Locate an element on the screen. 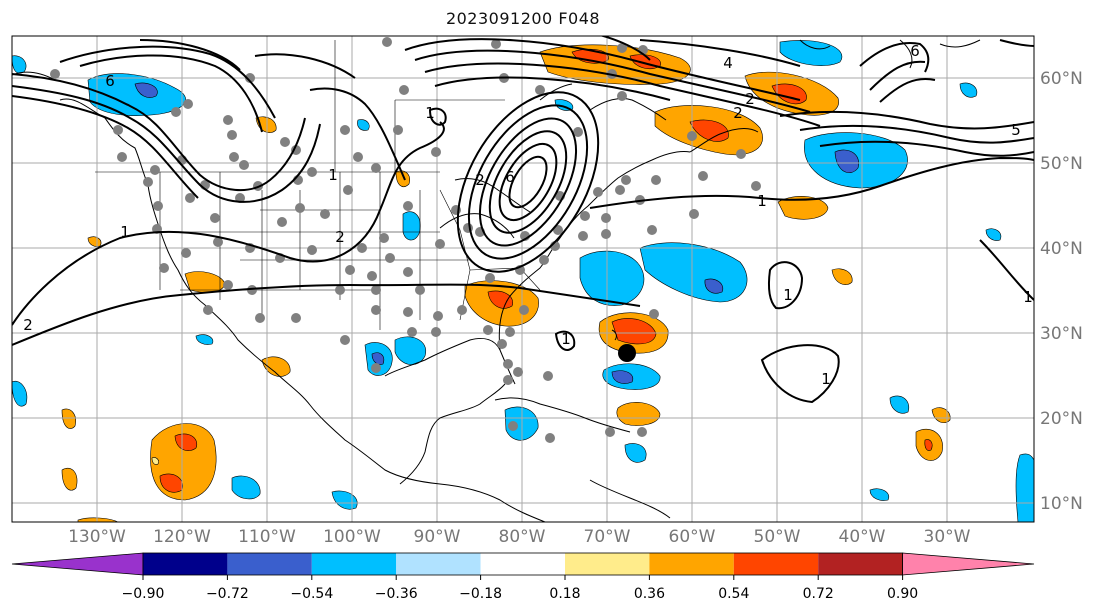 This screenshot has width=1102, height=613. colorbar-tick-label: 0.54 is located at coordinates (733, 594).